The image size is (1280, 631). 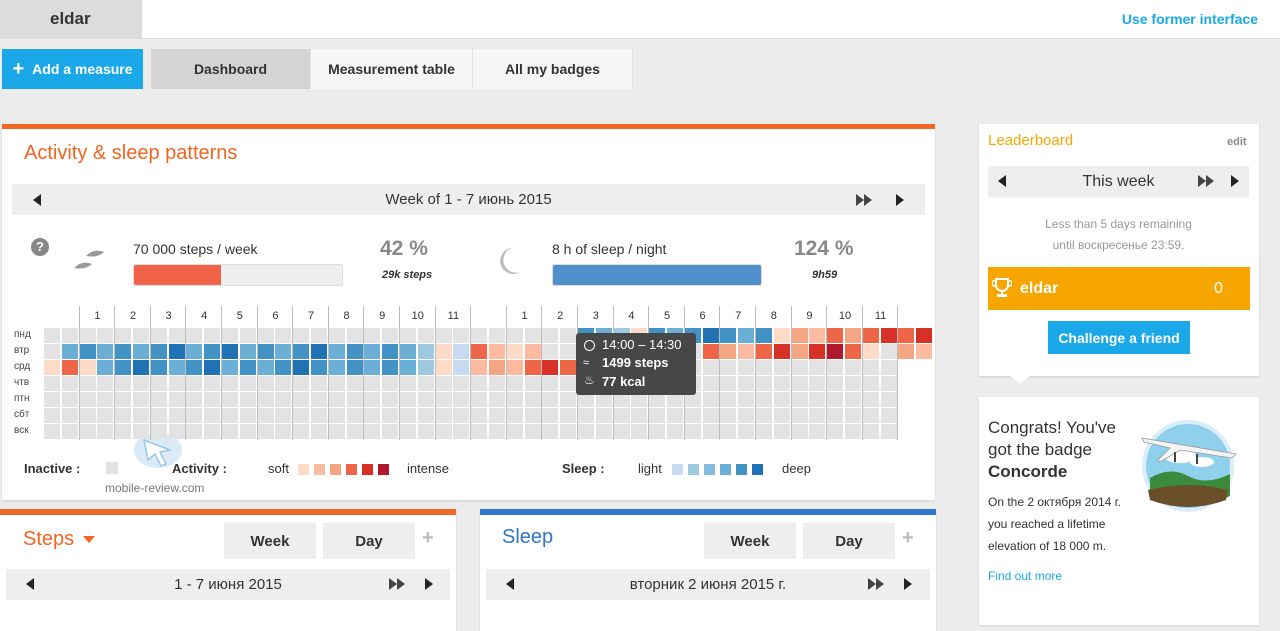 I want to click on sleep-day-tab: Day, so click(x=849, y=541).